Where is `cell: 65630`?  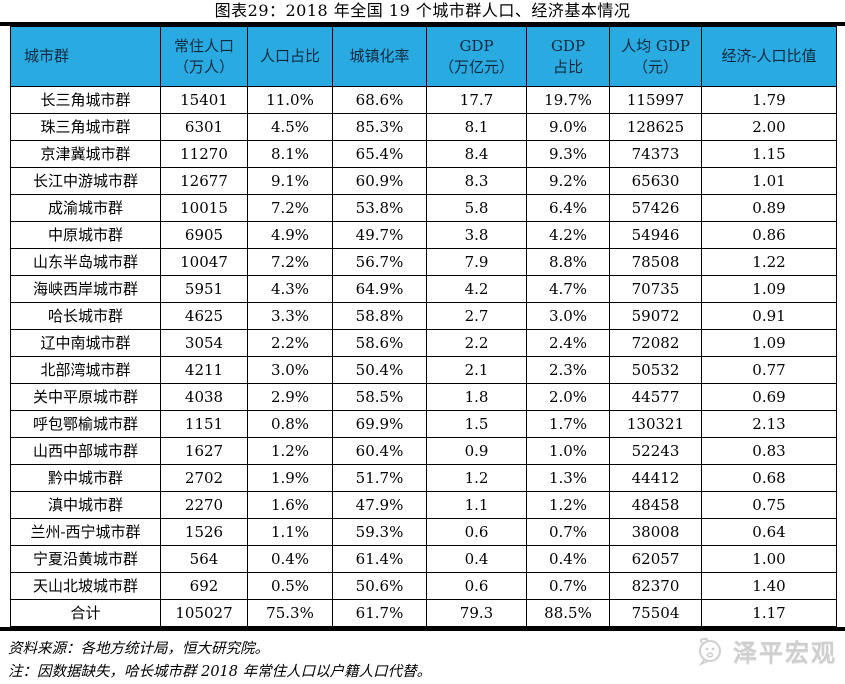
cell: 65630 is located at coordinates (655, 181).